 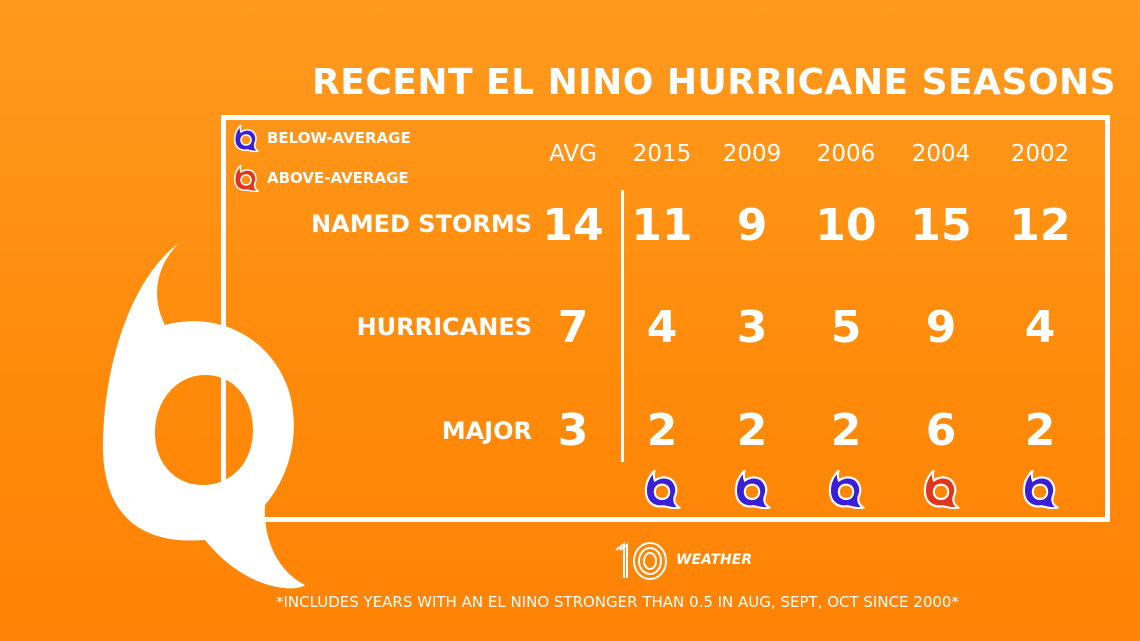 What do you see at coordinates (846, 154) in the screenshot?
I see `column-header-2006: 2006` at bounding box center [846, 154].